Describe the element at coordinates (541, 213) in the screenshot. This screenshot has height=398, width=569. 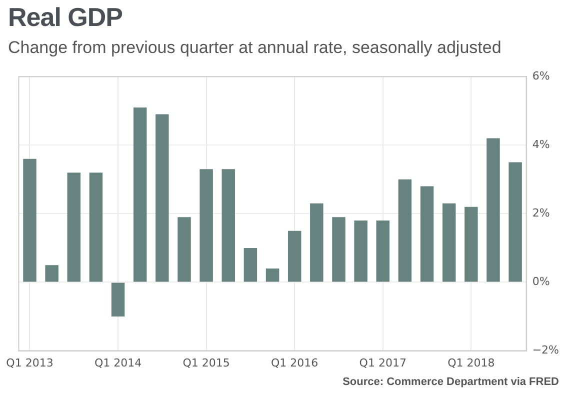
I see `y-tick-label: 2%` at that location.